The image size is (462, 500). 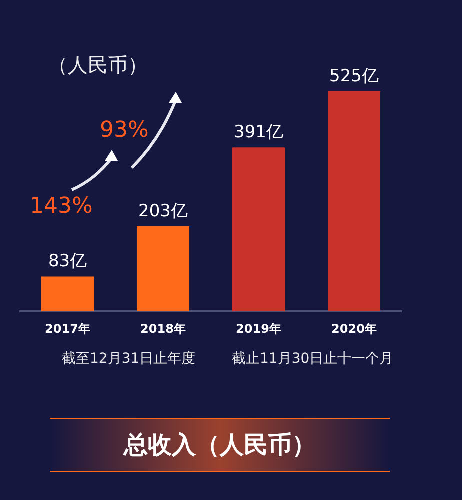 What do you see at coordinates (220, 445) in the screenshot?
I see `text: 总收入（人民币）` at bounding box center [220, 445].